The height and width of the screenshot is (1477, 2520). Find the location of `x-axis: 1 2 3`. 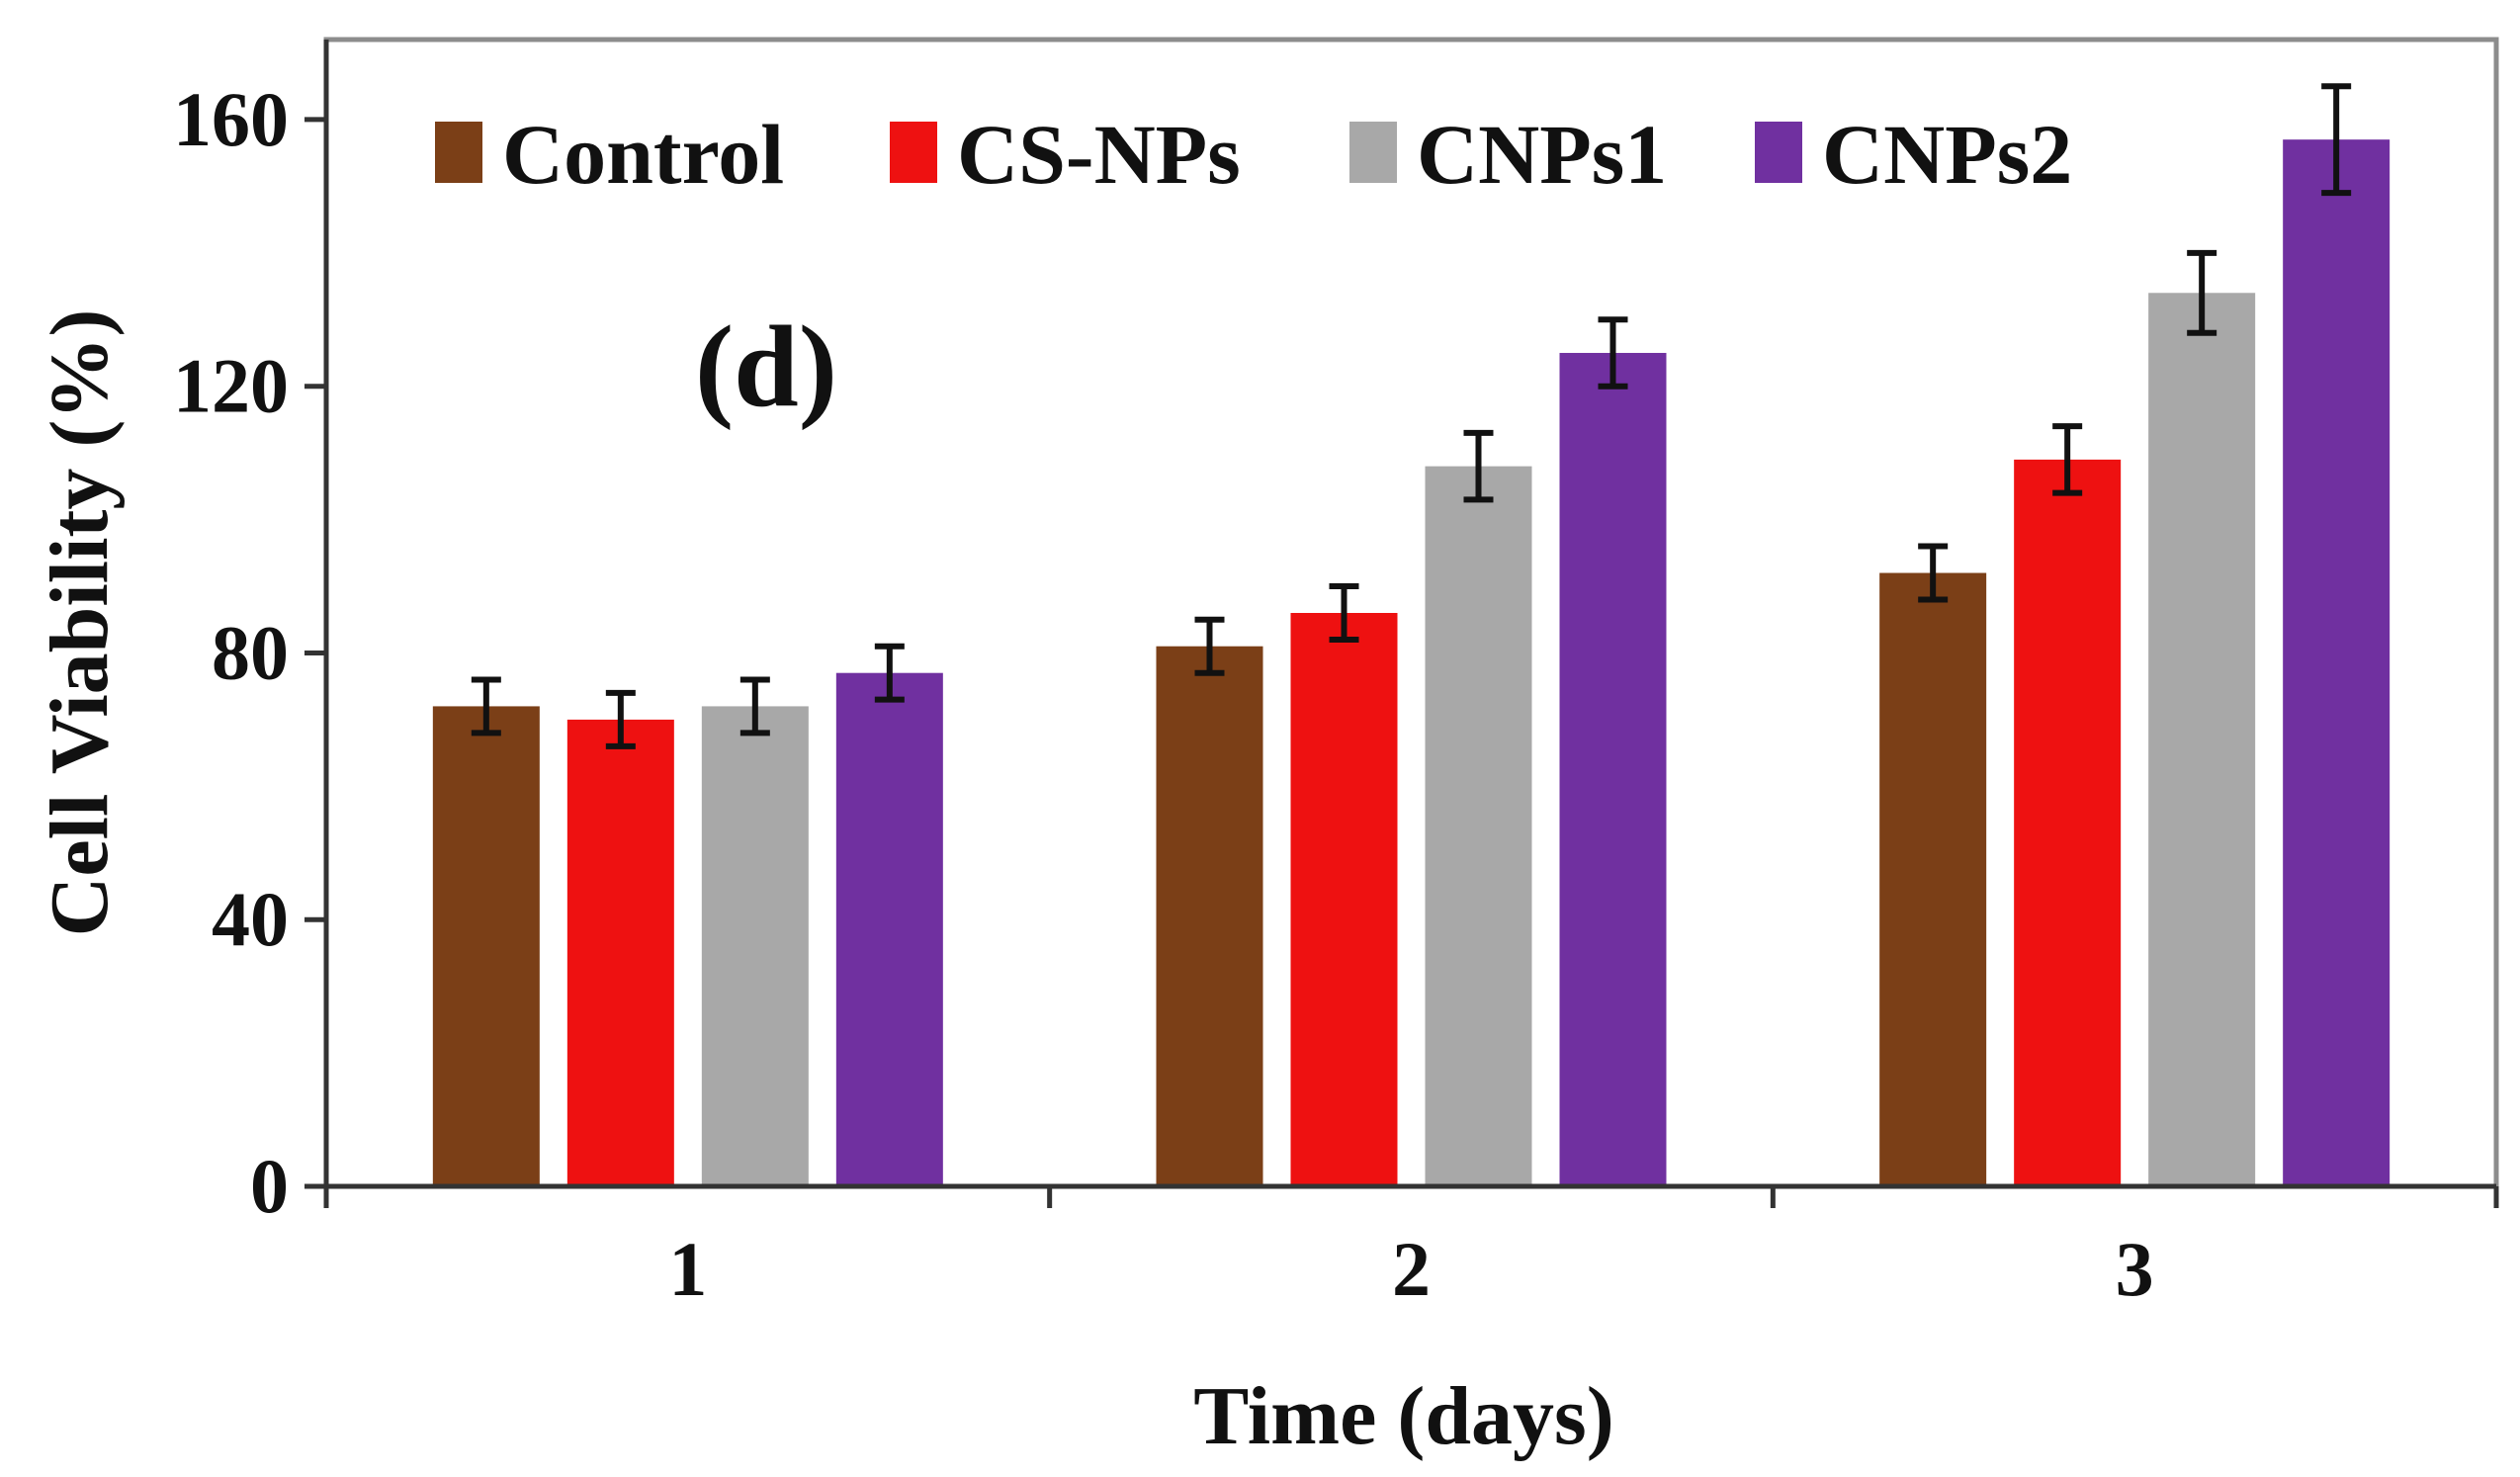

x-axis: 1 2 3 is located at coordinates (1411, 1247).